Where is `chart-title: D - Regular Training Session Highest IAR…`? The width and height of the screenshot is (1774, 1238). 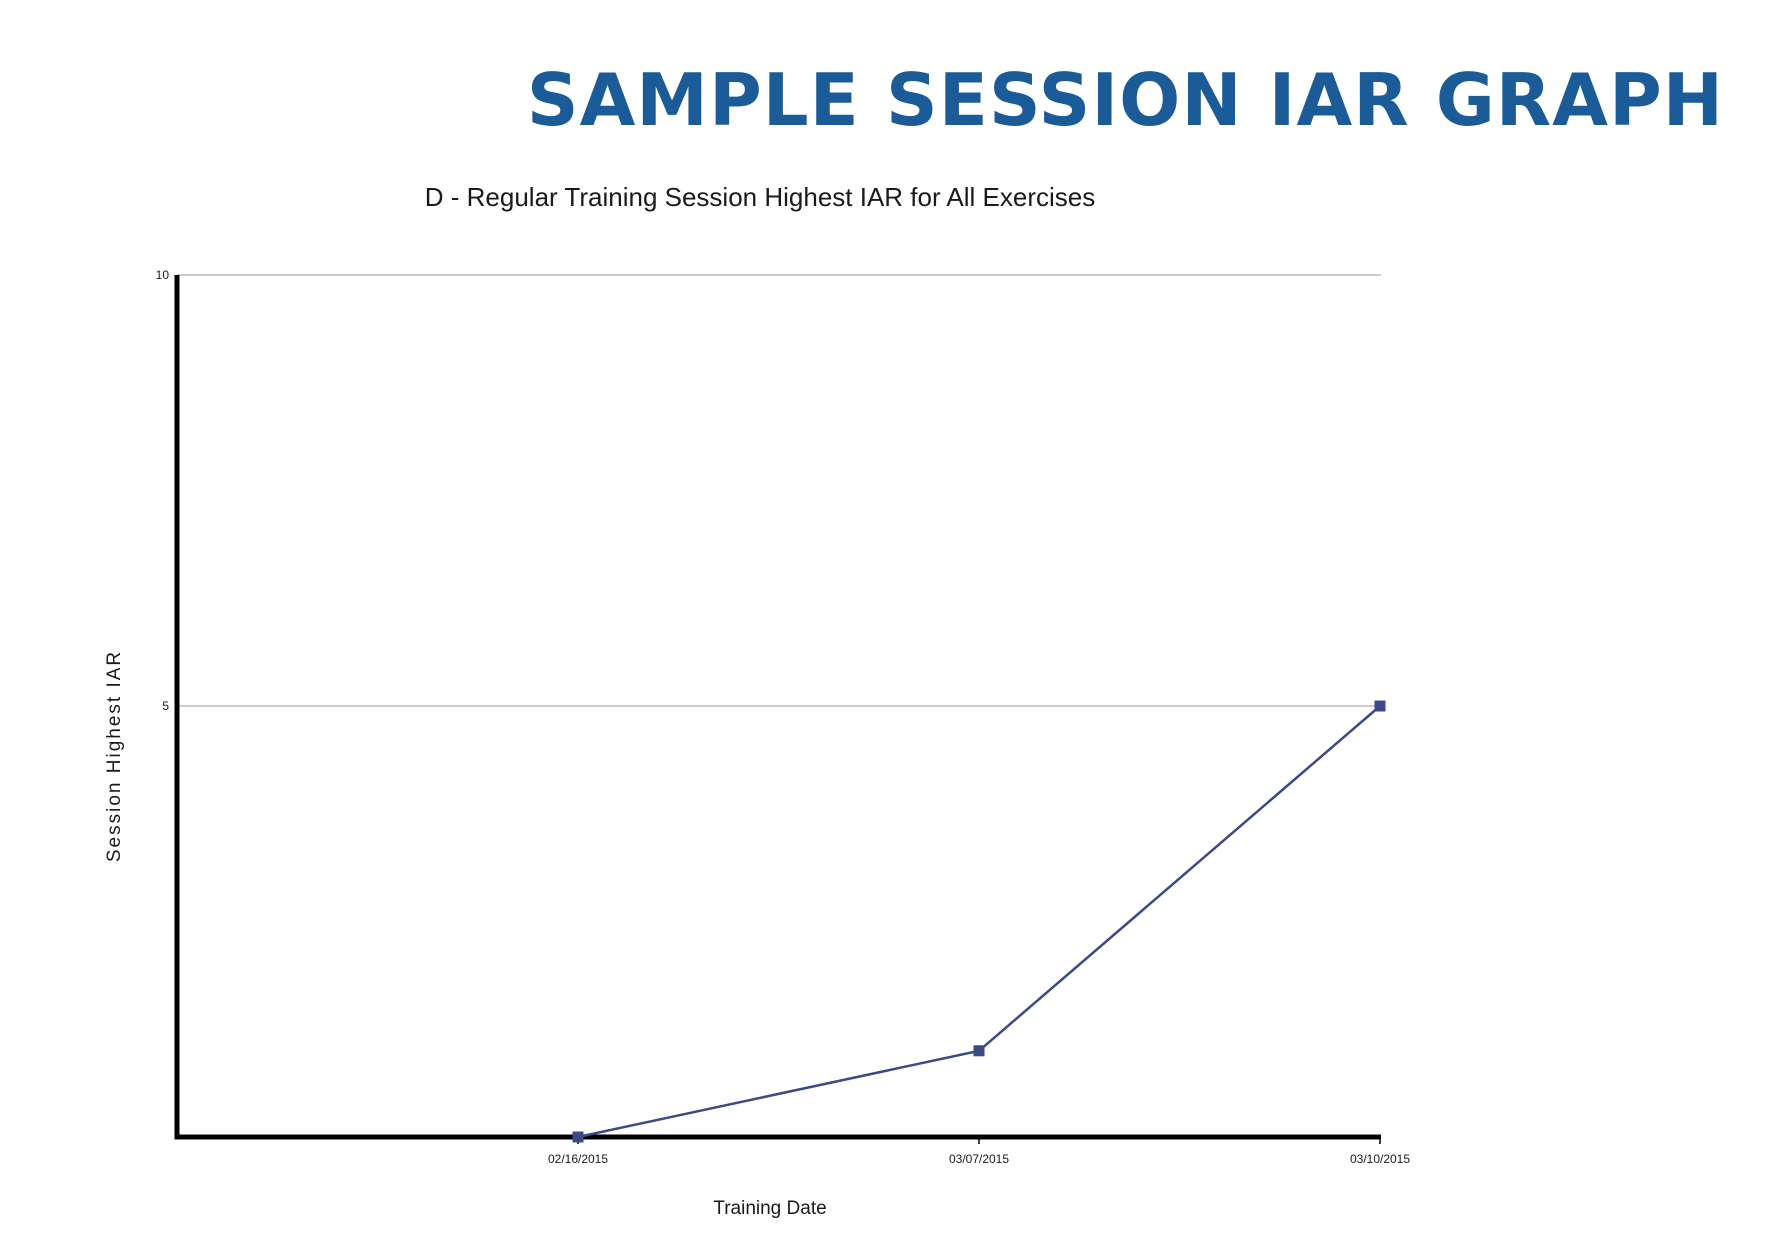
chart-title: D - Regular Training Session Highest IAR… is located at coordinates (760, 197).